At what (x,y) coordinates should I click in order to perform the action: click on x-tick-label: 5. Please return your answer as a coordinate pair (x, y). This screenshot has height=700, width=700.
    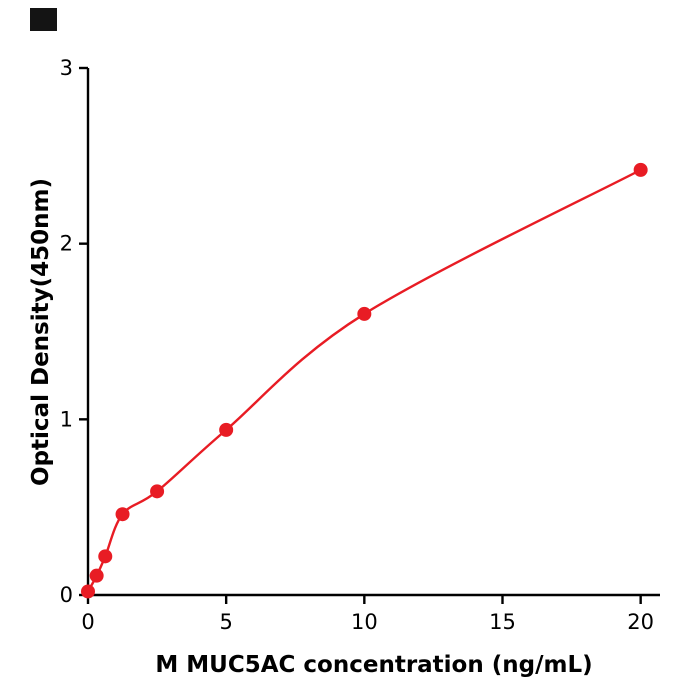
    Looking at the image, I should click on (225, 622).